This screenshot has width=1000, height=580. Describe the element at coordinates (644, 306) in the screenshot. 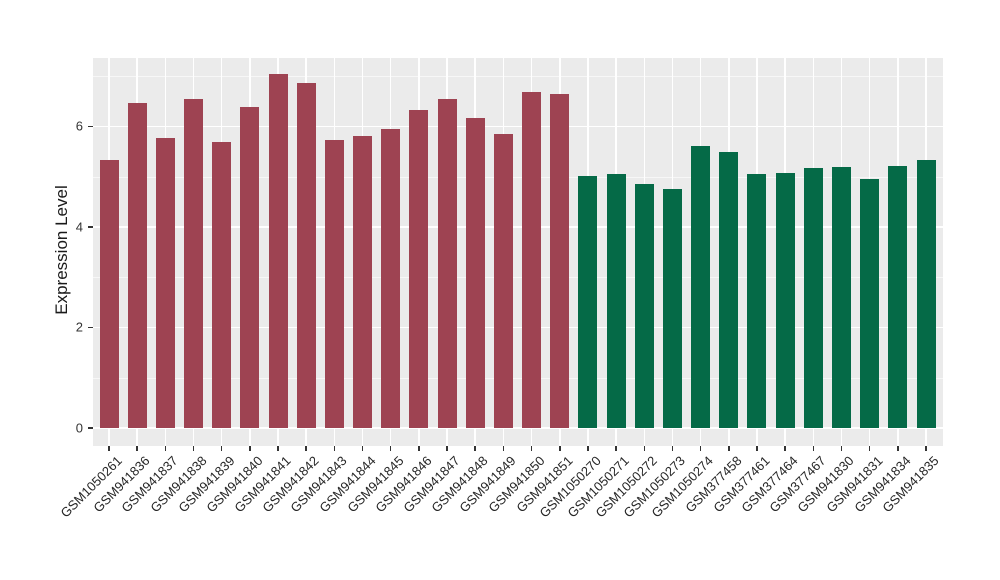

I see `bar-GSM1050272` at that location.